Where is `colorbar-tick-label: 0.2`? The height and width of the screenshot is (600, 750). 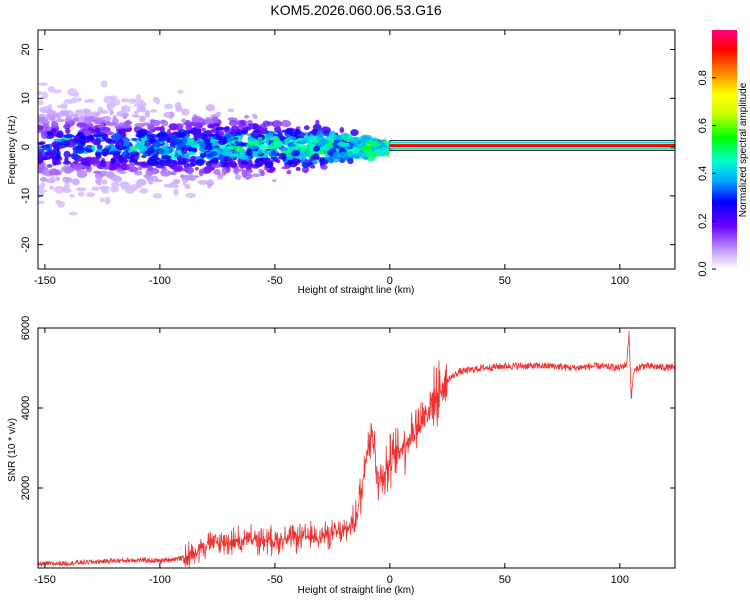
colorbar-tick-label: 0.2 is located at coordinates (703, 221).